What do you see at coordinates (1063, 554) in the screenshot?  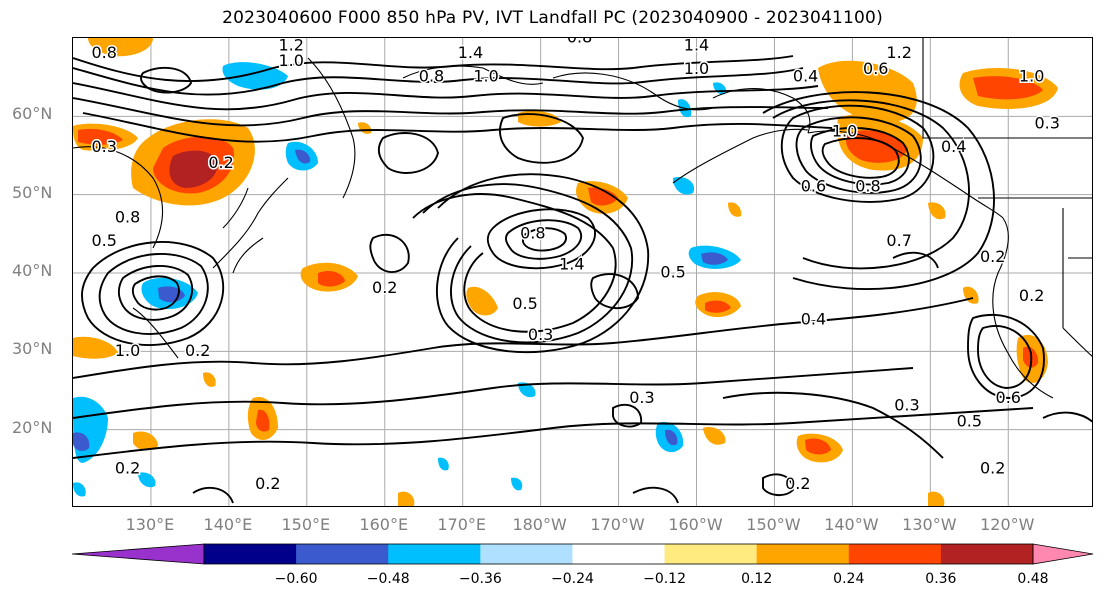 I see `colorbar-extend-high` at bounding box center [1063, 554].